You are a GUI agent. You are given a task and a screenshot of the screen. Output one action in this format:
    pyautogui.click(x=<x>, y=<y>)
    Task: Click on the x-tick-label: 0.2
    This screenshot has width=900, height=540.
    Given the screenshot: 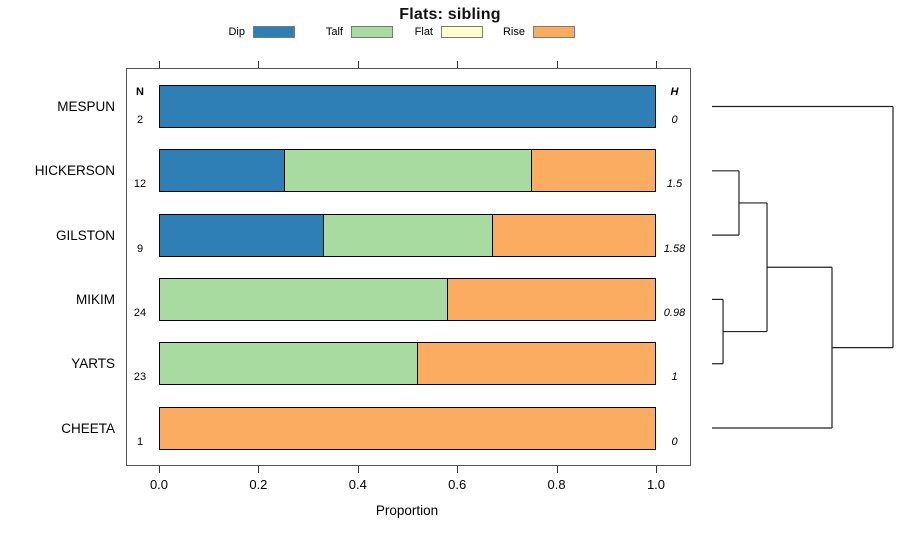 What is the action you would take?
    pyautogui.click(x=258, y=484)
    